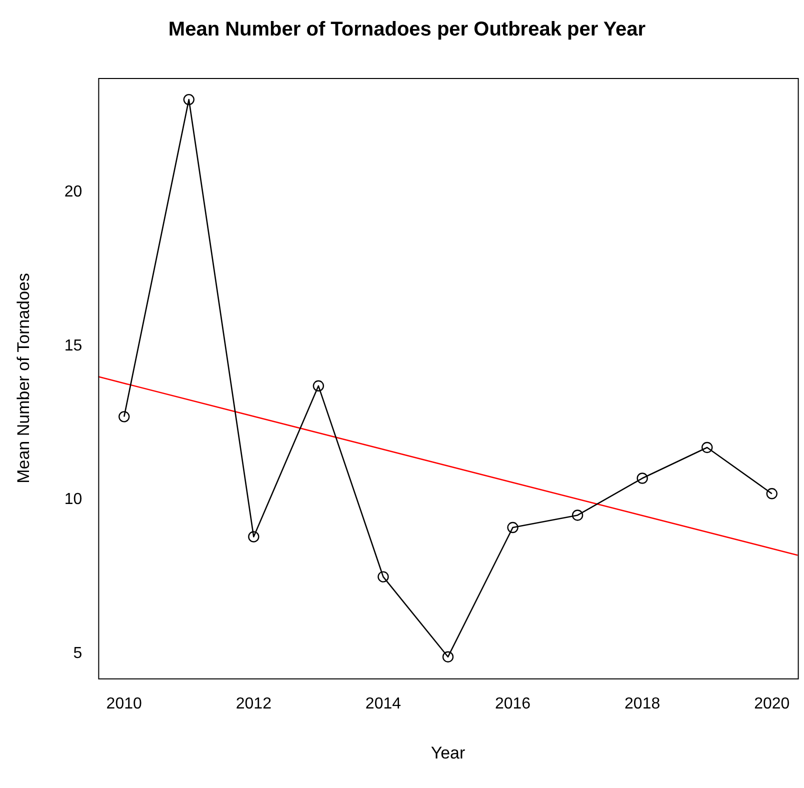 This screenshot has width=804, height=788. Describe the element at coordinates (73, 191) in the screenshot. I see `y-tick-label: 20` at that location.